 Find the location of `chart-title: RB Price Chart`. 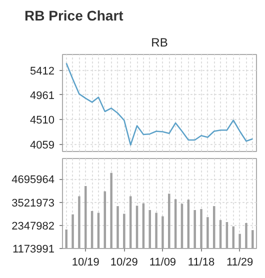

chart-title: RB Price Chart is located at coordinates (74, 16).